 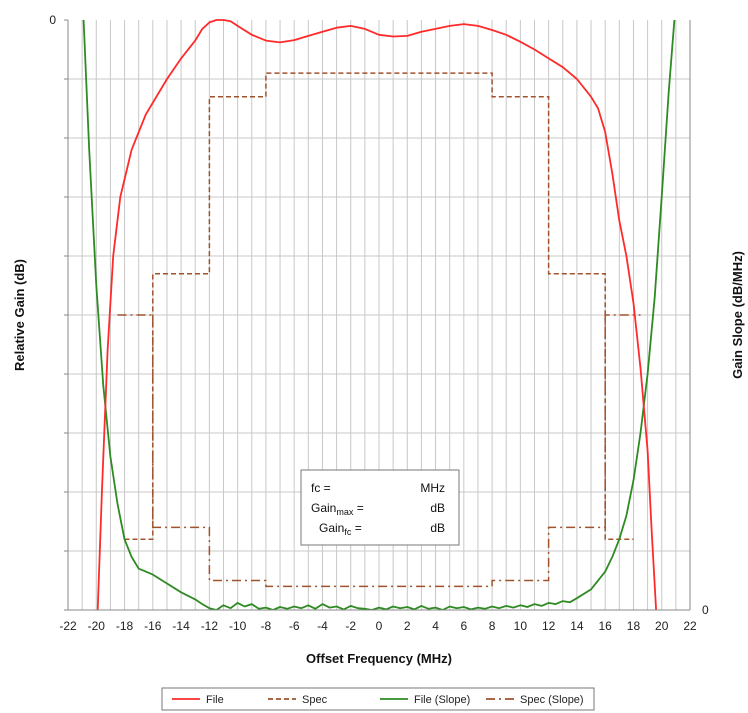 I want to click on x-axis-title: Offset Frequency (MHz), so click(x=379, y=658).